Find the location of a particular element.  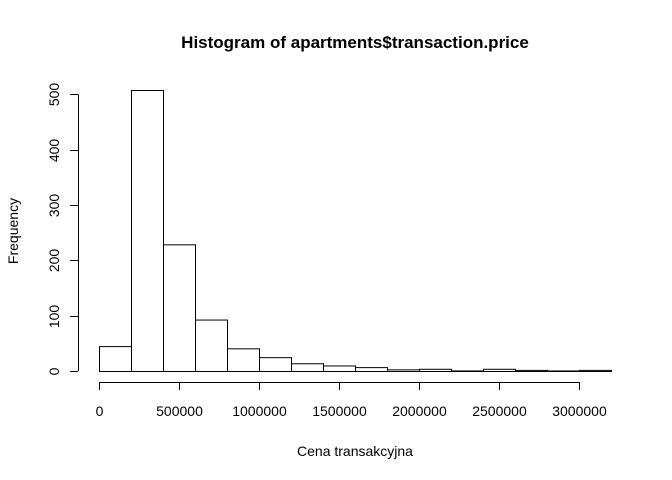

x-tick-label-0: 0 is located at coordinates (100, 411).